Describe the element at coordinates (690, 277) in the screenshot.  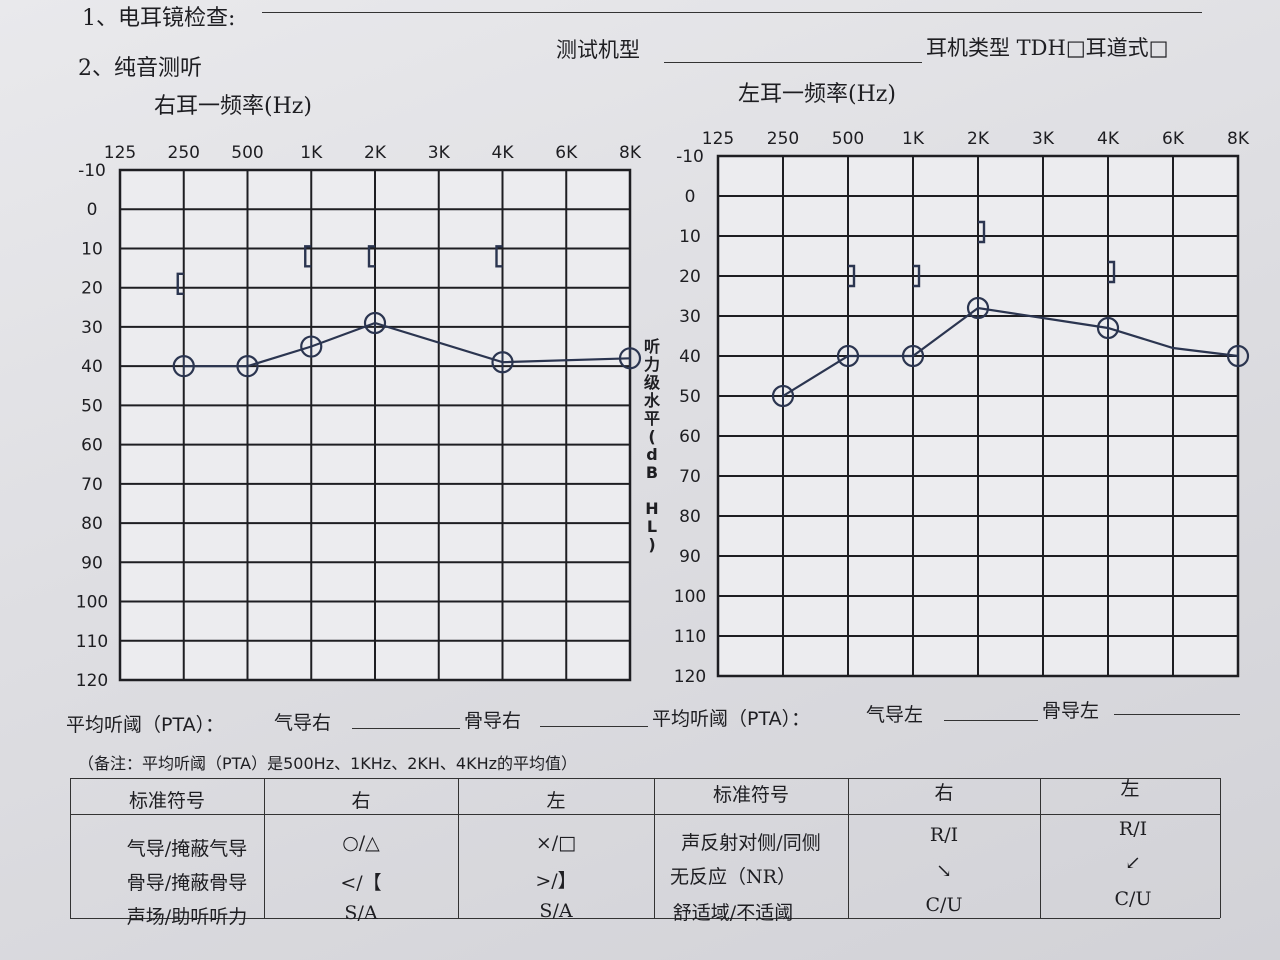
I see `left-ear-y-tick-label: 20` at that location.